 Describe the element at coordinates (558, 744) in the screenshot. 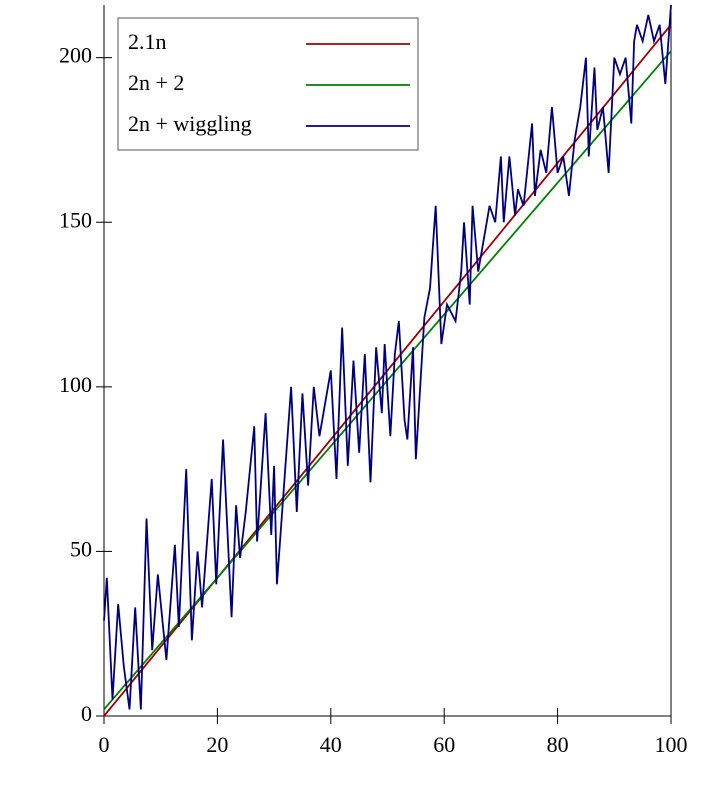

I see `x-tick-label: 80` at that location.